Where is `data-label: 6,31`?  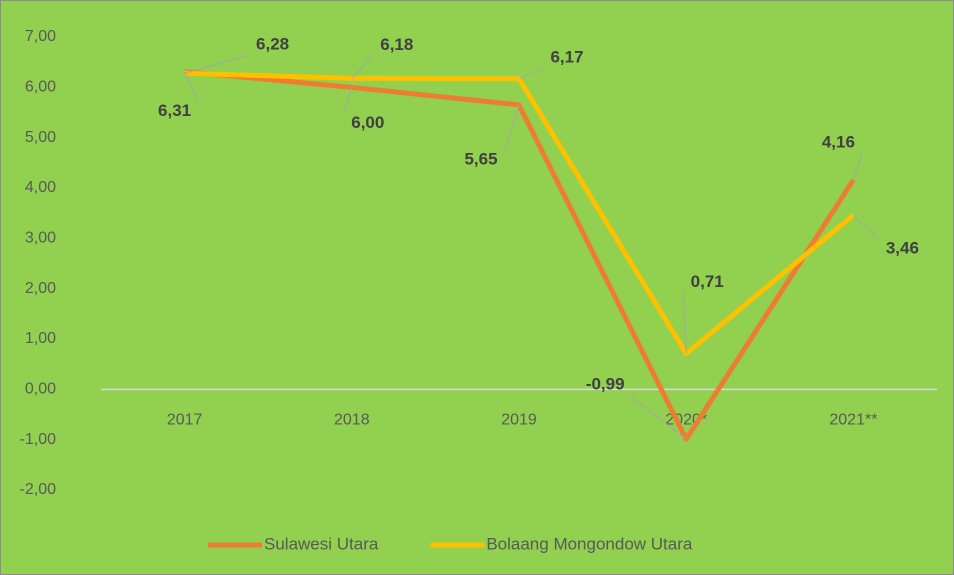
data-label: 6,31 is located at coordinates (174, 110).